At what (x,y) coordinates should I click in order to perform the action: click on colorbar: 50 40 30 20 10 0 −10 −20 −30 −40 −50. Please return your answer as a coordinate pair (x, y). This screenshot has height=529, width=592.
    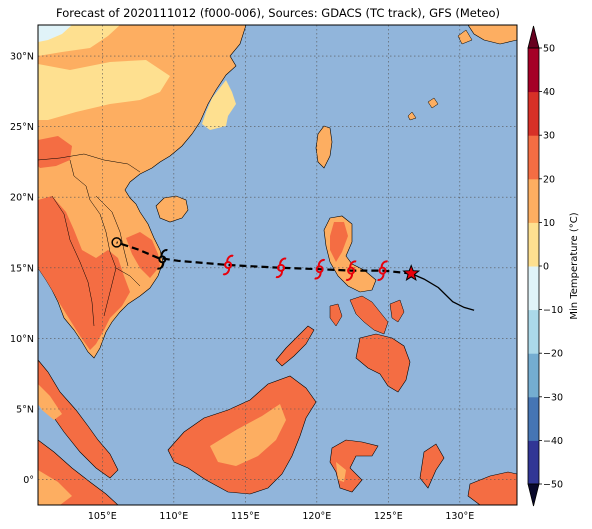
    Looking at the image, I should click on (545, 266).